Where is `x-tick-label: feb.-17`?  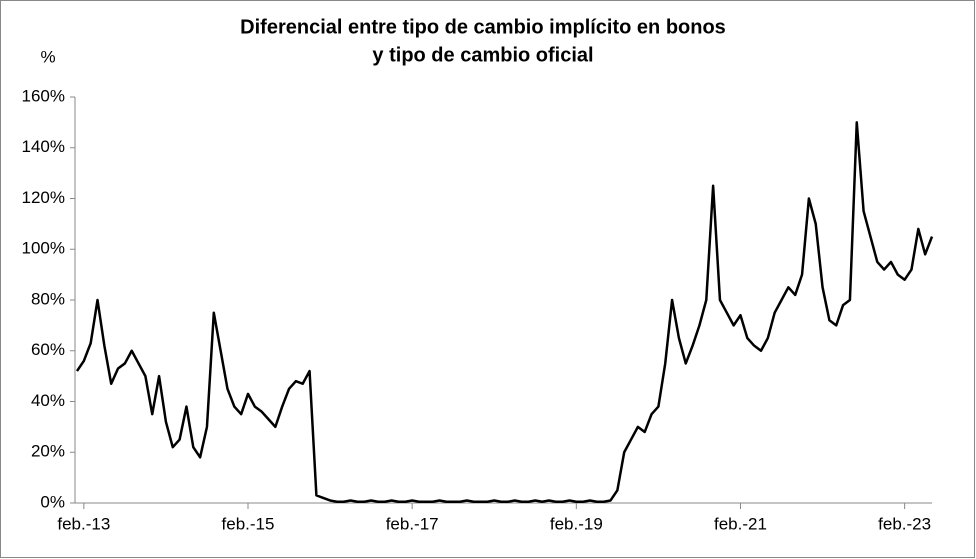 x-tick-label: feb.-17 is located at coordinates (412, 523).